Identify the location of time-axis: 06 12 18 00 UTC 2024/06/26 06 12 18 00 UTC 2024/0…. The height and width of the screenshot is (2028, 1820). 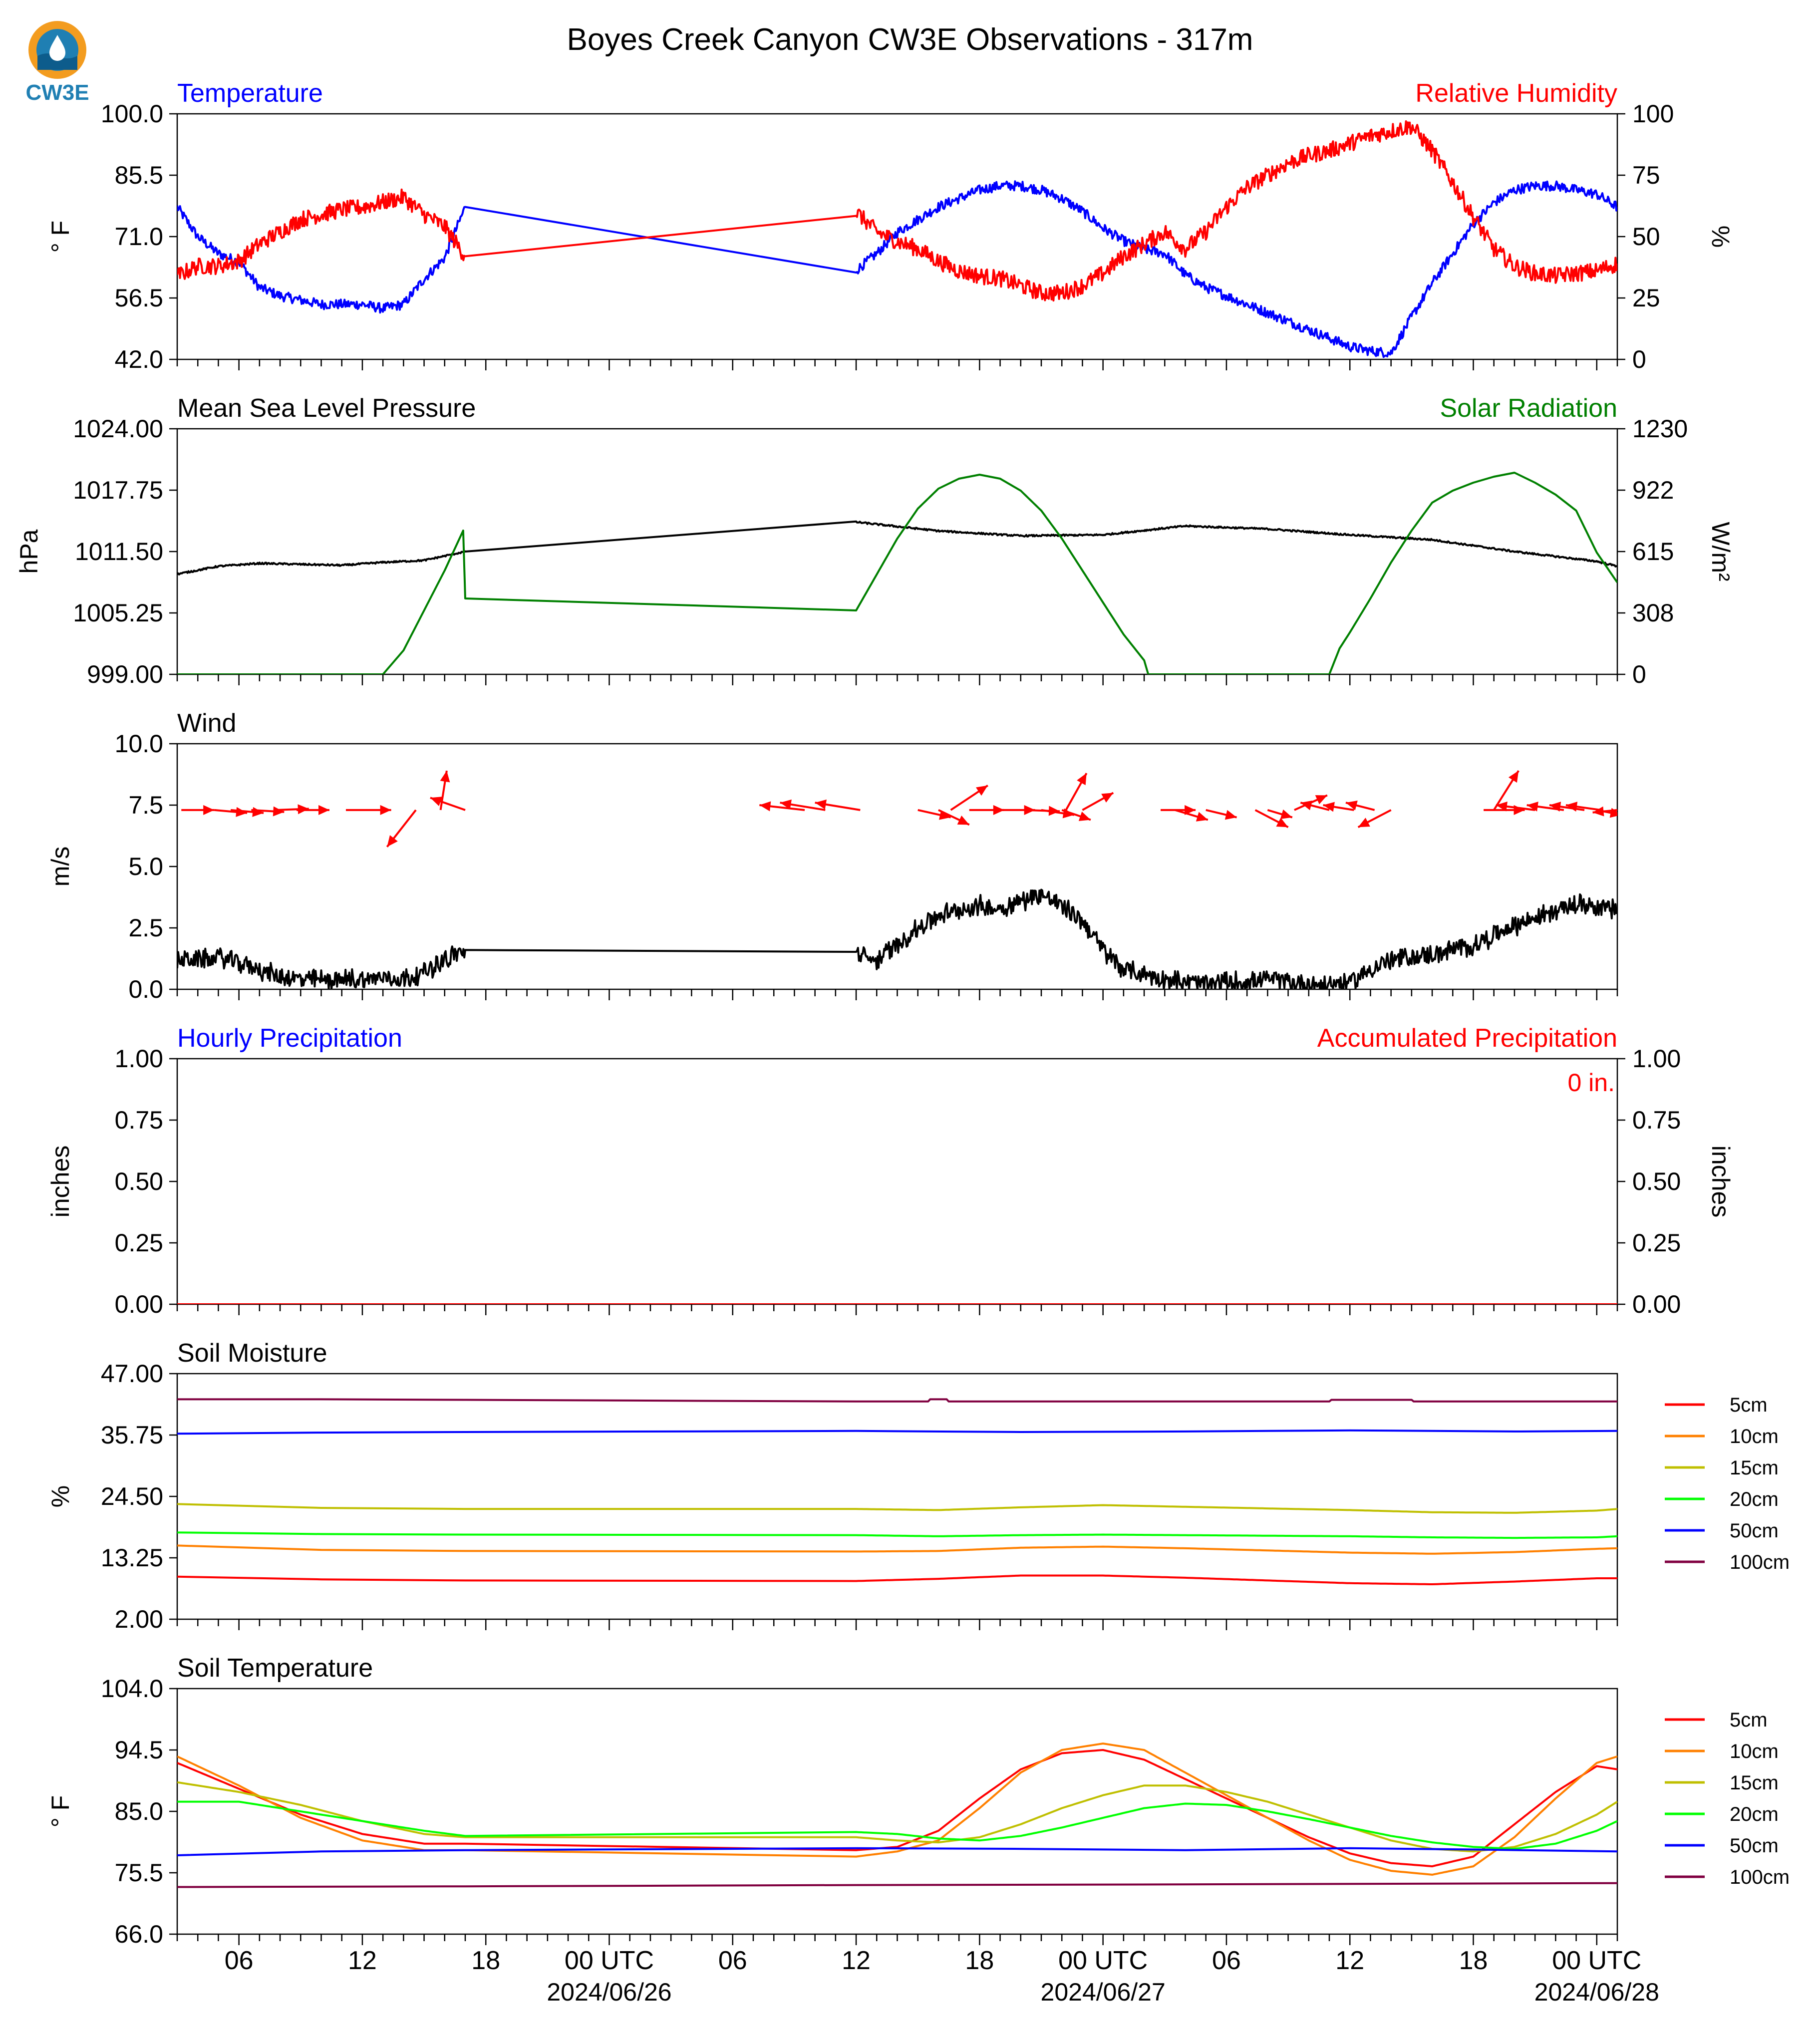
(942, 1976).